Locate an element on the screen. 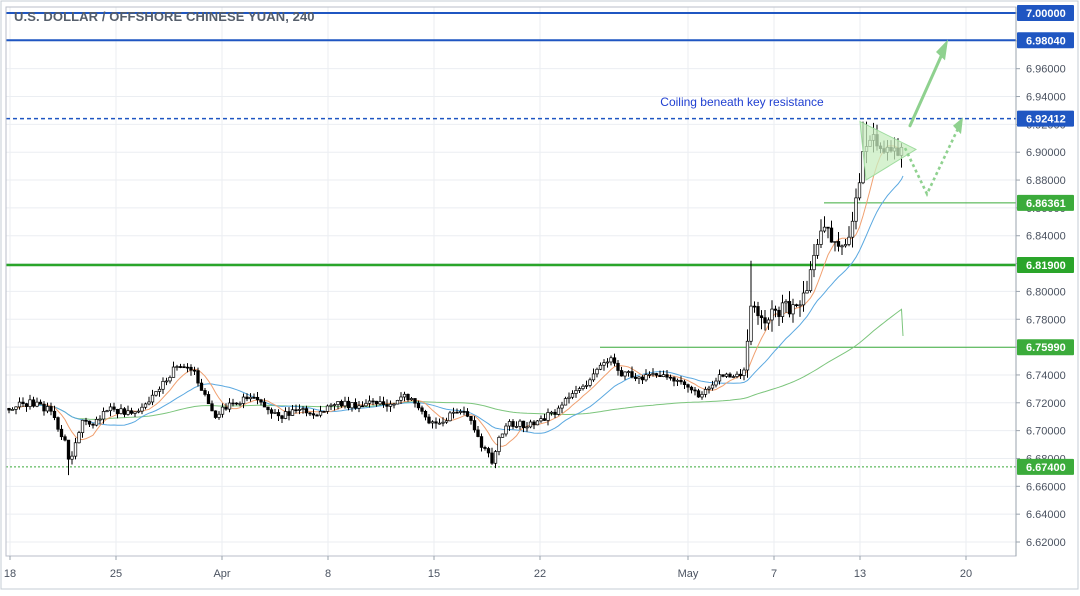 Image resolution: width=1080 pixels, height=596 pixels. level-badge-text: 7.00000 is located at coordinates (1046, 14).